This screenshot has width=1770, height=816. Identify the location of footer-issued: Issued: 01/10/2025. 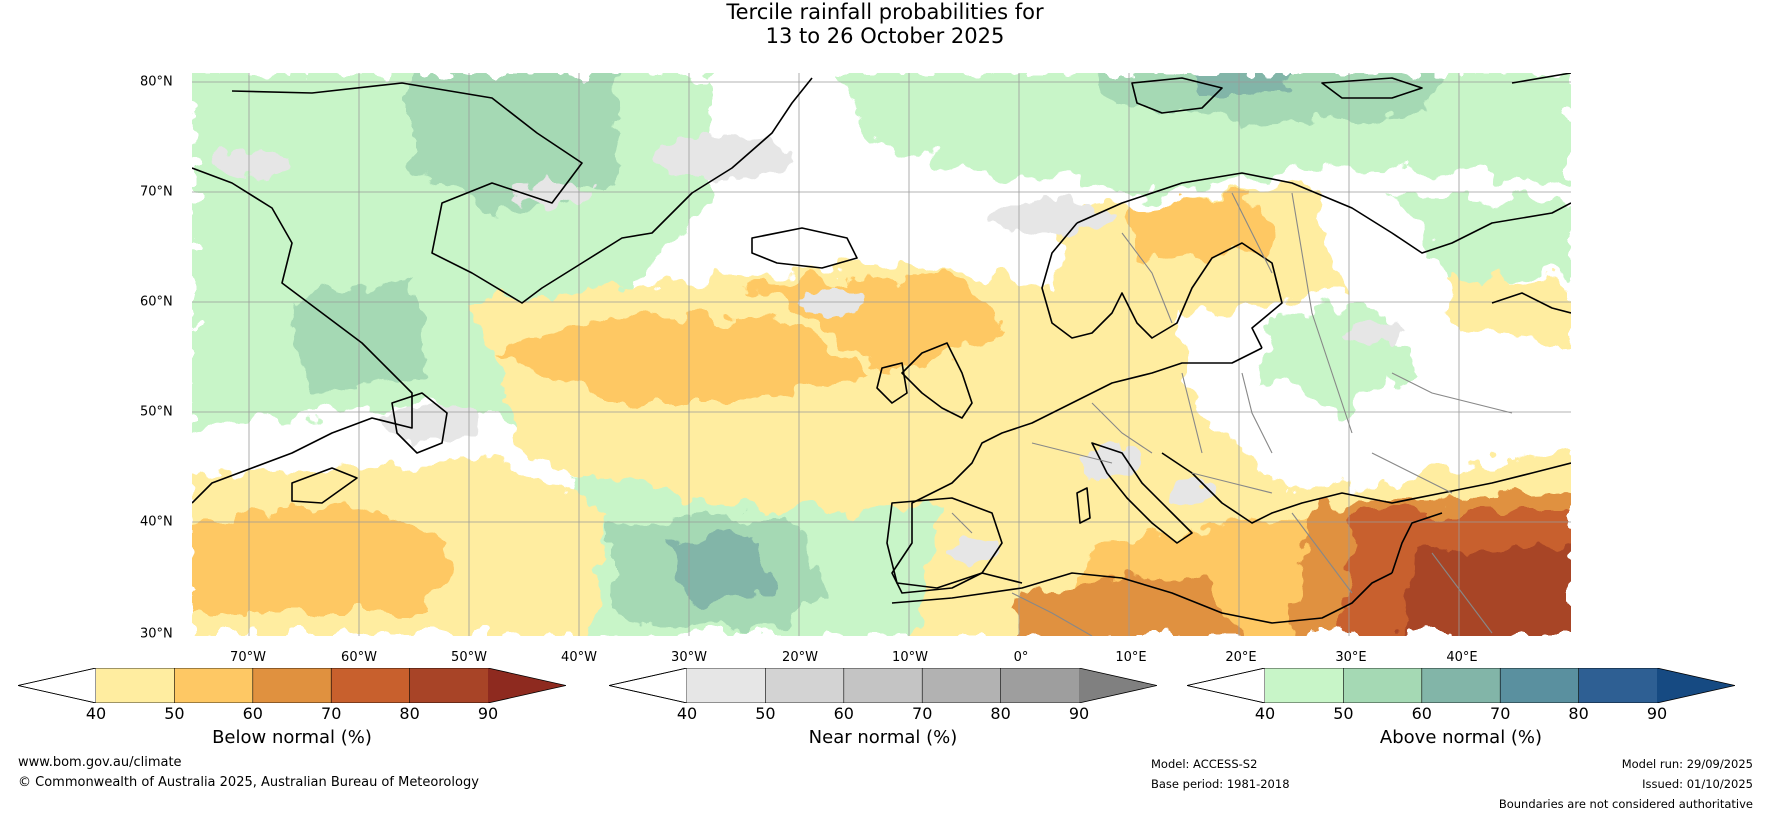
(1697, 784).